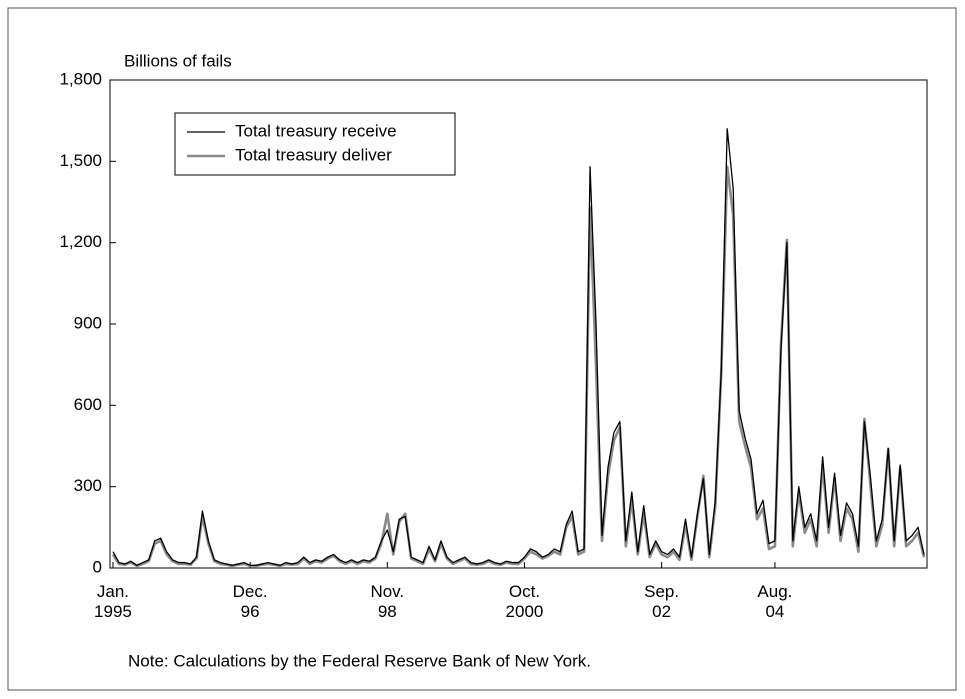 Image resolution: width=965 pixels, height=699 pixels. I want to click on y-tick-label: 600, so click(88, 404).